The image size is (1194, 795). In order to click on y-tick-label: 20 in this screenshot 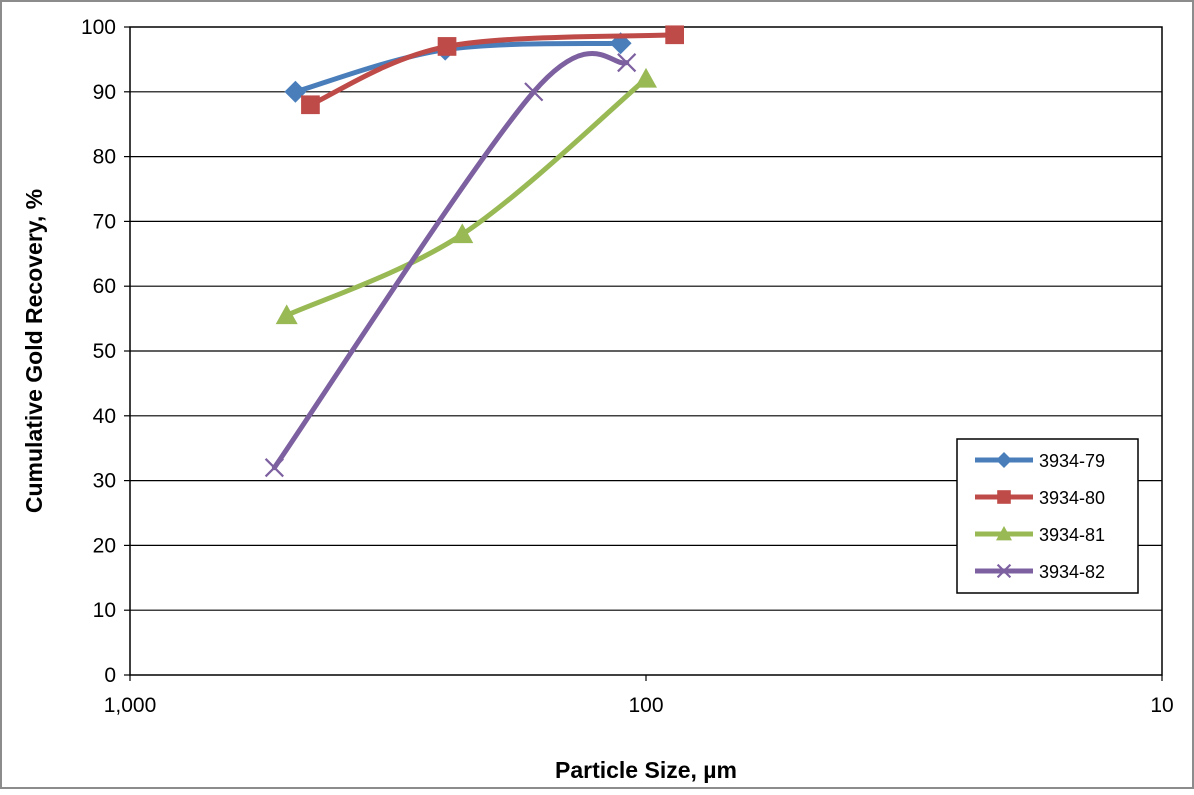, I will do `click(104, 545)`.